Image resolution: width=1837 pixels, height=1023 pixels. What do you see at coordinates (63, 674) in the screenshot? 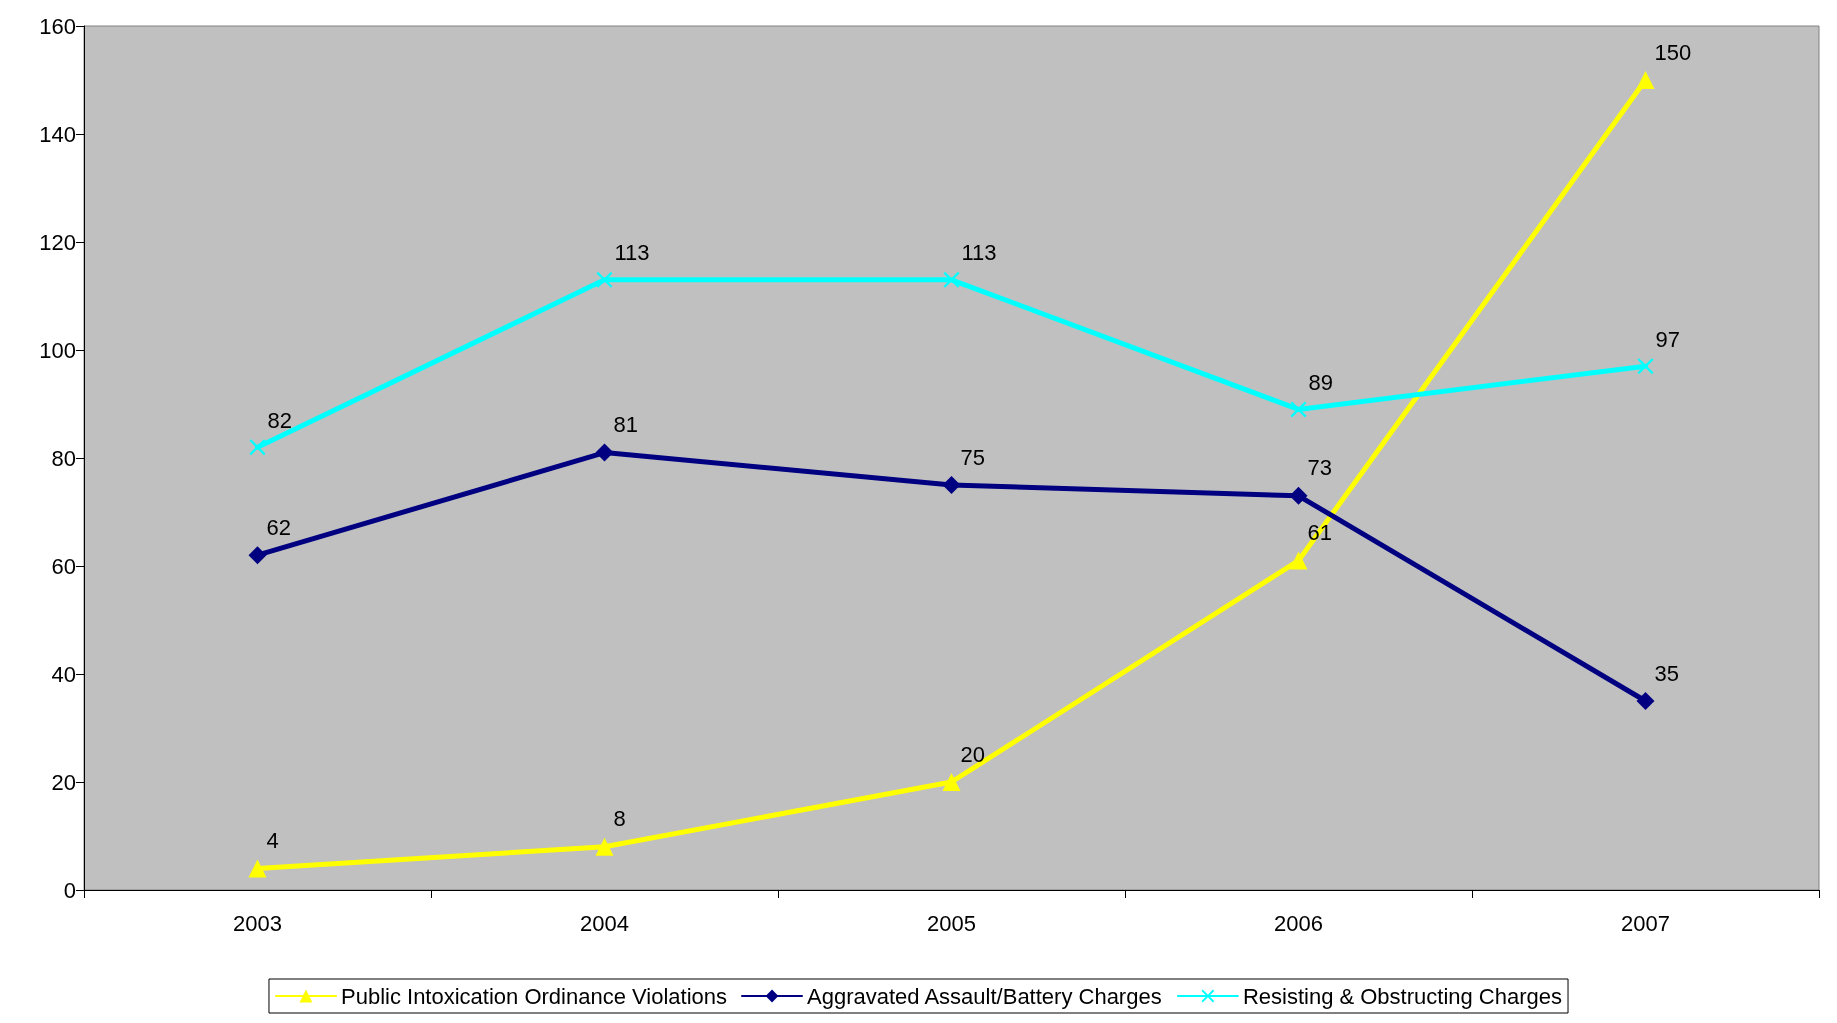
I see `y-tick-label: 40` at bounding box center [63, 674].